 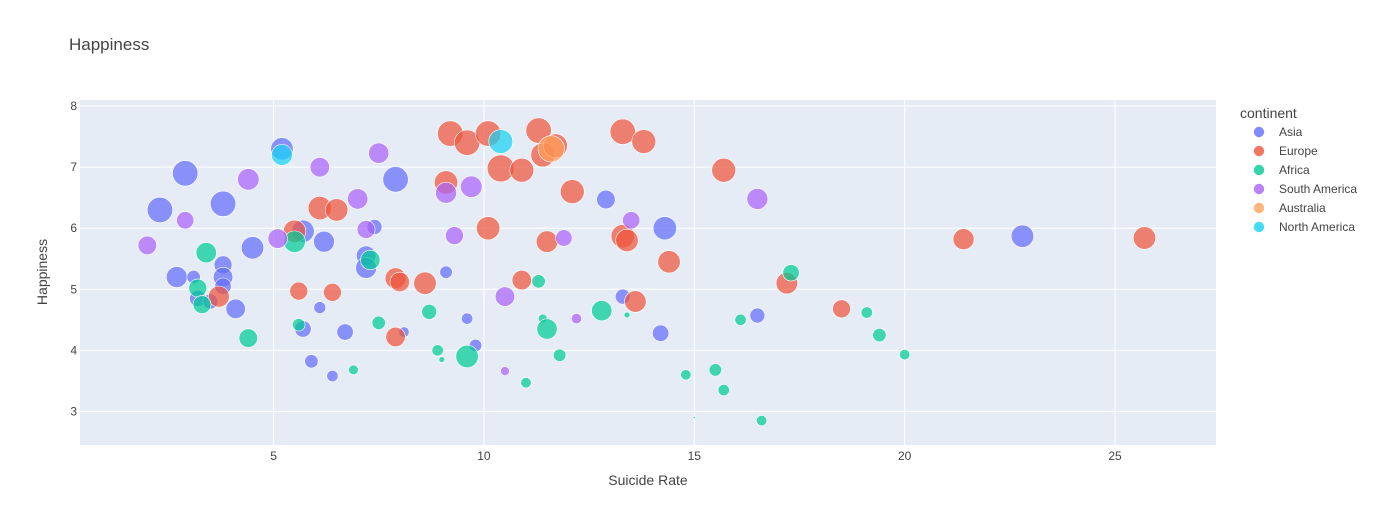 What do you see at coordinates (1304, 227) in the screenshot?
I see `legend-item: North America` at bounding box center [1304, 227].